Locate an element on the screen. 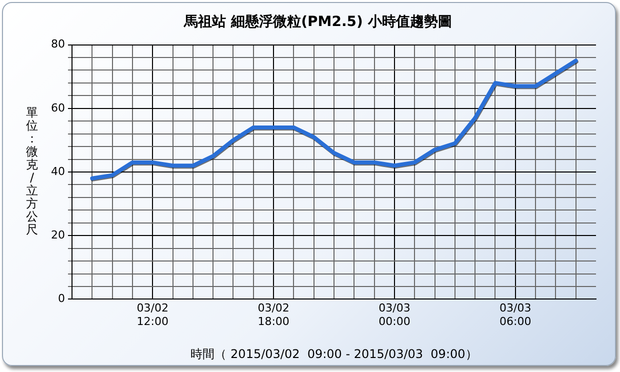  x-tick-label: 03/02 12:00 is located at coordinates (152, 315).